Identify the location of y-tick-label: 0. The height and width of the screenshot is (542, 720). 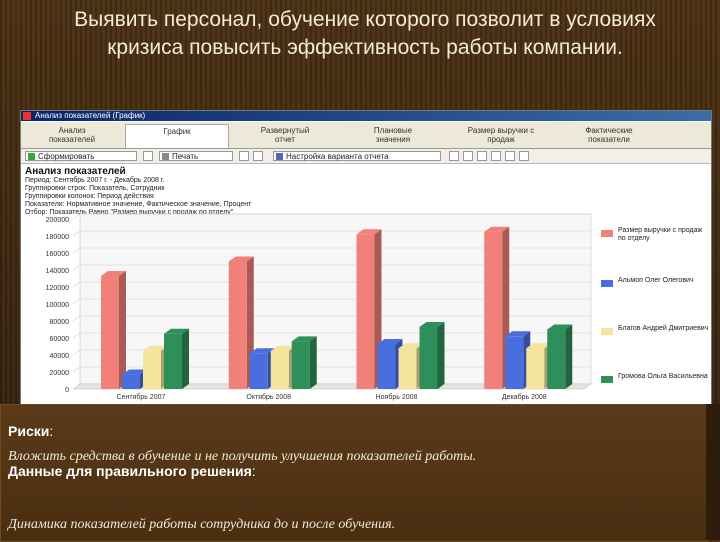
(67, 390).